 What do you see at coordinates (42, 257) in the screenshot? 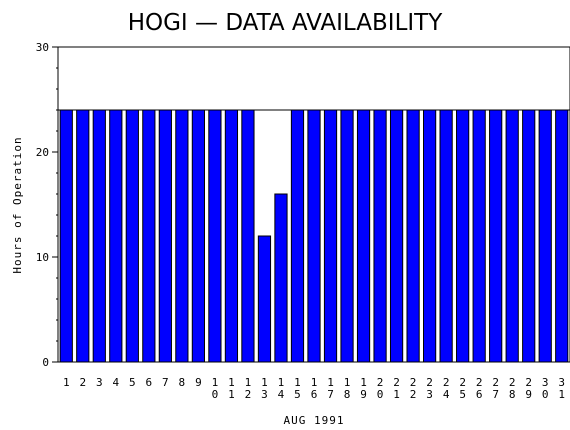
I see `y-tick-label: 10` at bounding box center [42, 257].